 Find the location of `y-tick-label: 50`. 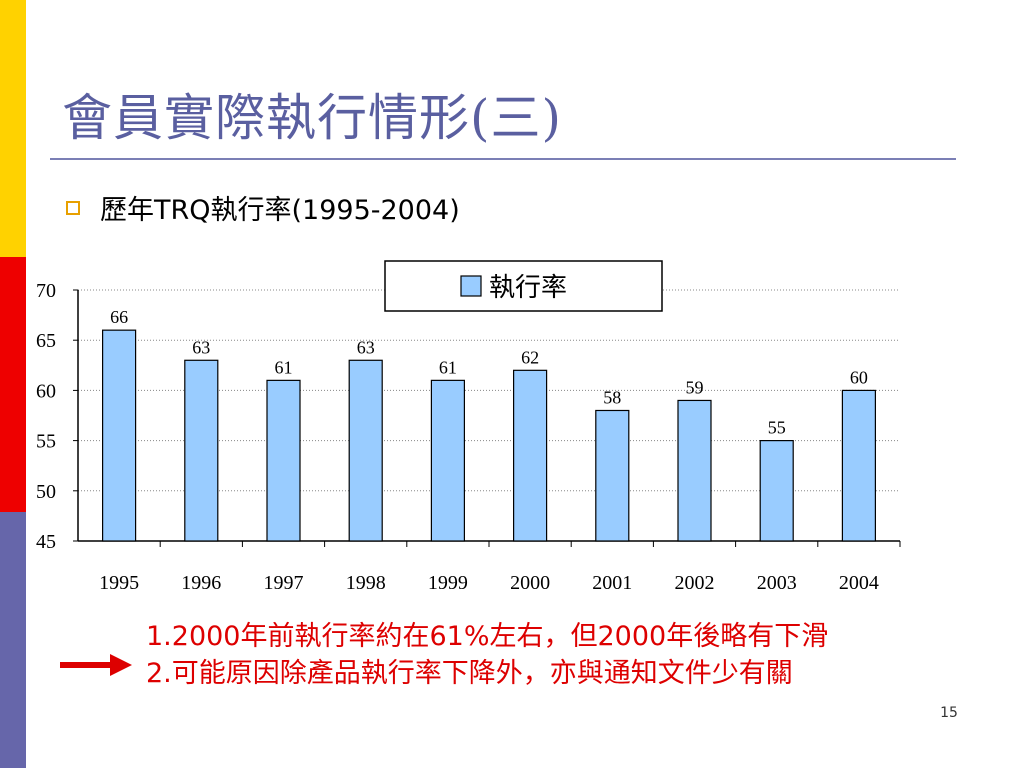

y-tick-label: 50 is located at coordinates (46, 492).